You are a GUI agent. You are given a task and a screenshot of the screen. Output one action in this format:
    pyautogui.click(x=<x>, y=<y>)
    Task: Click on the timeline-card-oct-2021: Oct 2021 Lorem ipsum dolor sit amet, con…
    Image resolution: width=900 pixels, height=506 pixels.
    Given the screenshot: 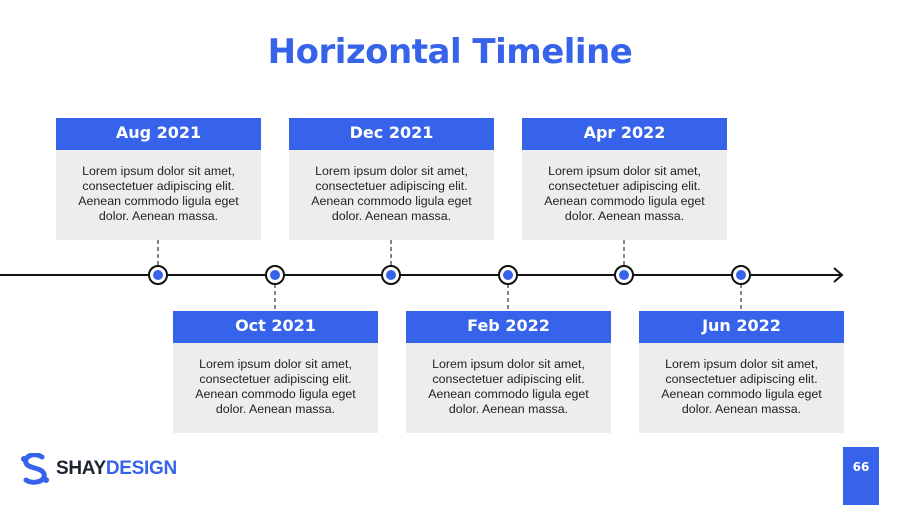 What is the action you would take?
    pyautogui.click(x=275, y=372)
    